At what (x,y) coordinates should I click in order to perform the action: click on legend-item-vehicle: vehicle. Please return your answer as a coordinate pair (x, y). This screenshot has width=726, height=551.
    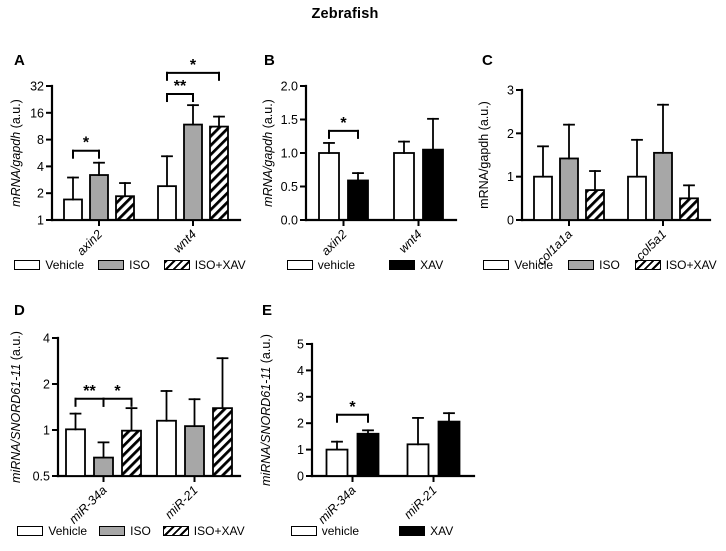
    Looking at the image, I should click on (325, 531).